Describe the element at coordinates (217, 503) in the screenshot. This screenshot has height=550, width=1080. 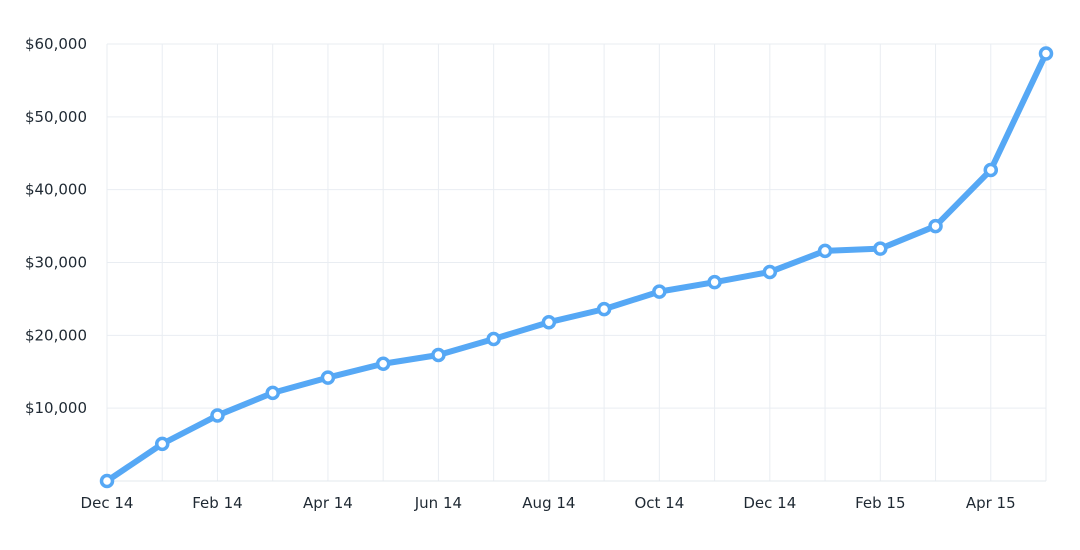
I see `x-tick-label: Feb 14` at that location.